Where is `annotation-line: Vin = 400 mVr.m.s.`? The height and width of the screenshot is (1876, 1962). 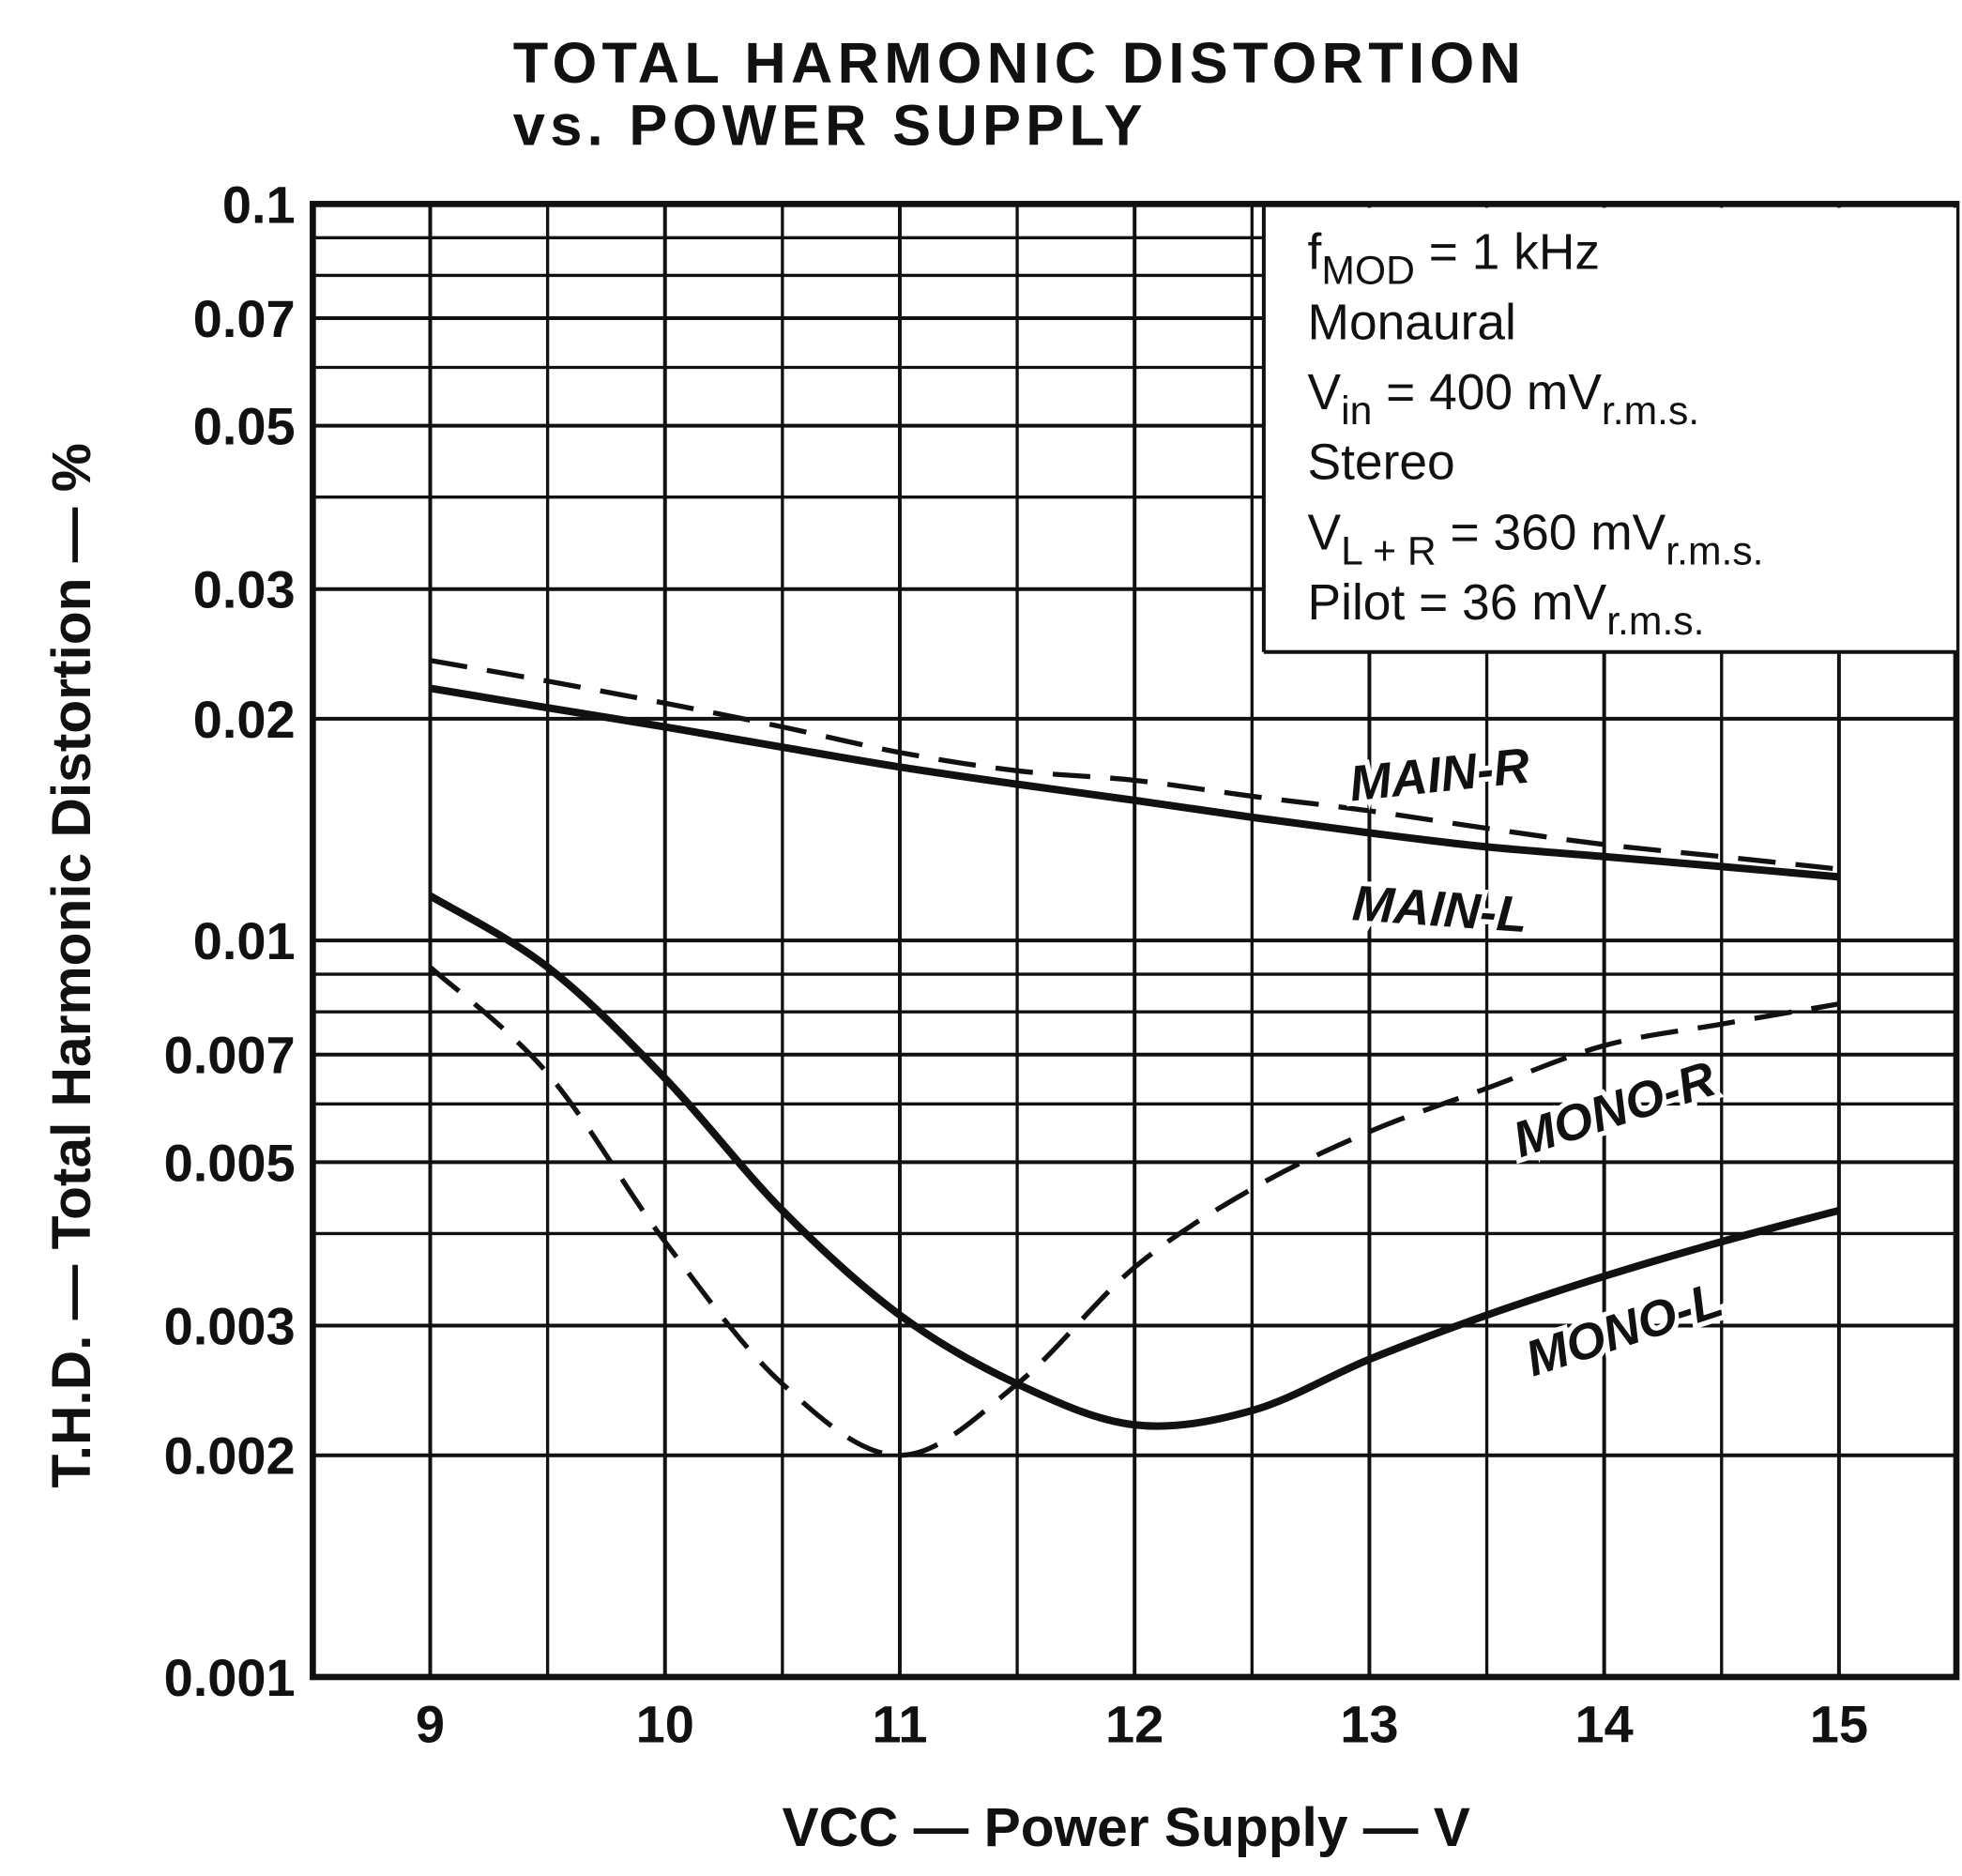 annotation-line: Vin = 400 mVr.m.s. is located at coordinates (1504, 399).